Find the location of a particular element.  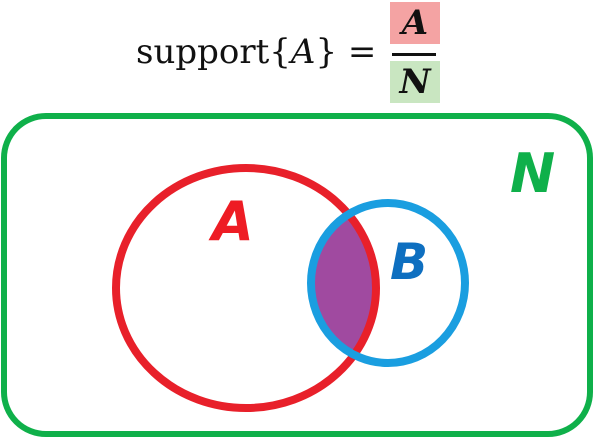

set-b-label: B is located at coordinates (409, 262).